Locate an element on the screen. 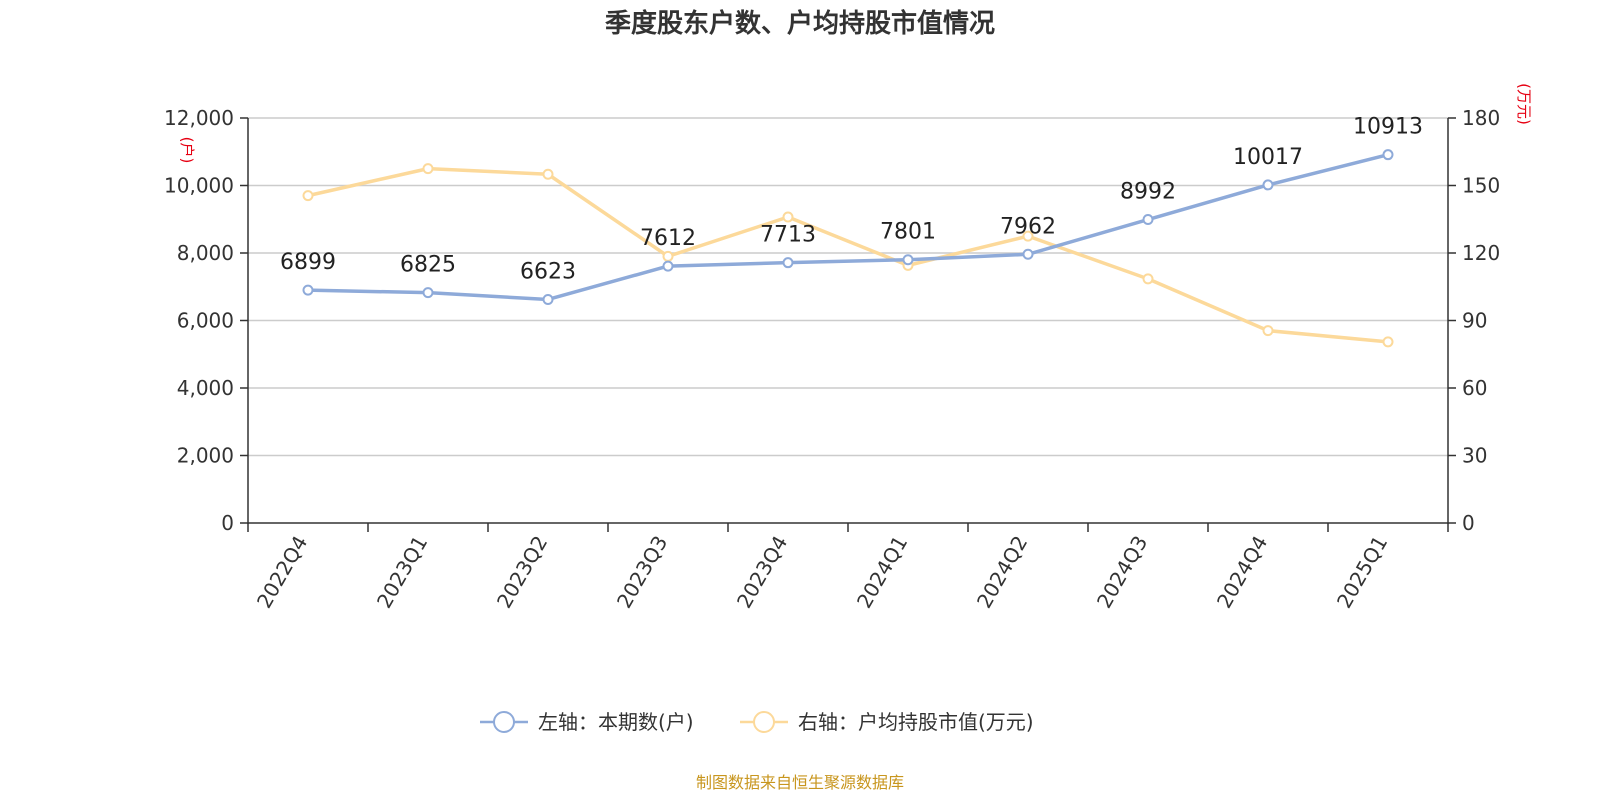  right-axis-unit: (万元) is located at coordinates (1524, 104).